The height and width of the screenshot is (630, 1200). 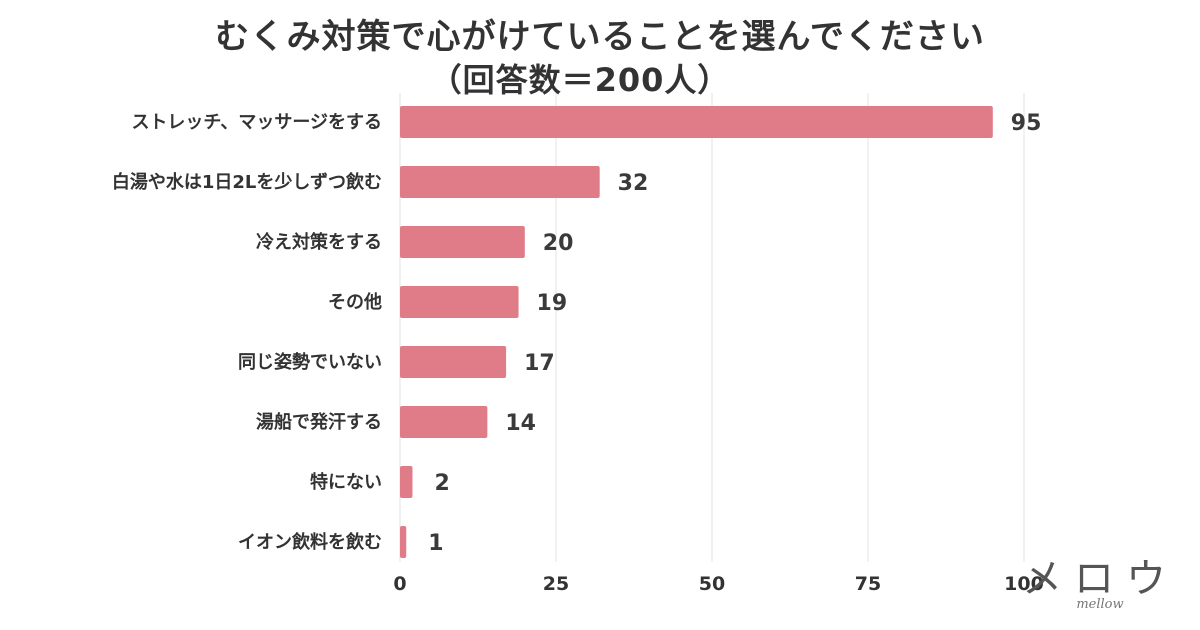 I want to click on mellow-logo: メロウ mellow, so click(x=1100, y=584).